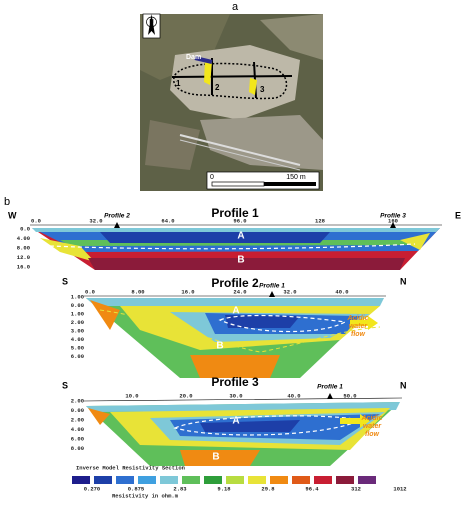 This screenshot has width=466, height=505. I want to click on scale-label: 150 m, so click(296, 177).